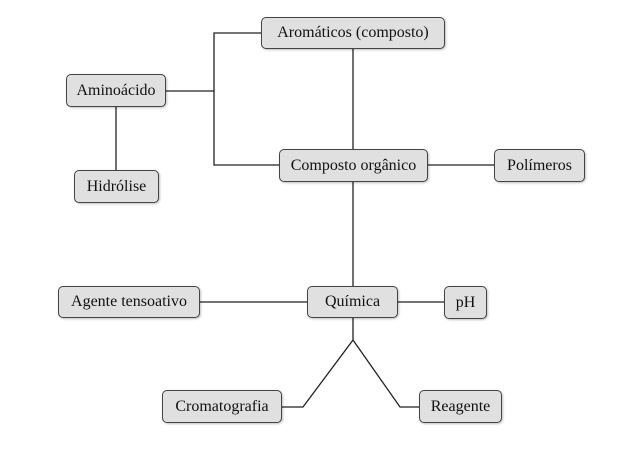 This screenshot has width=623, height=472. I want to click on node-reagente: Reagente, so click(460, 406).